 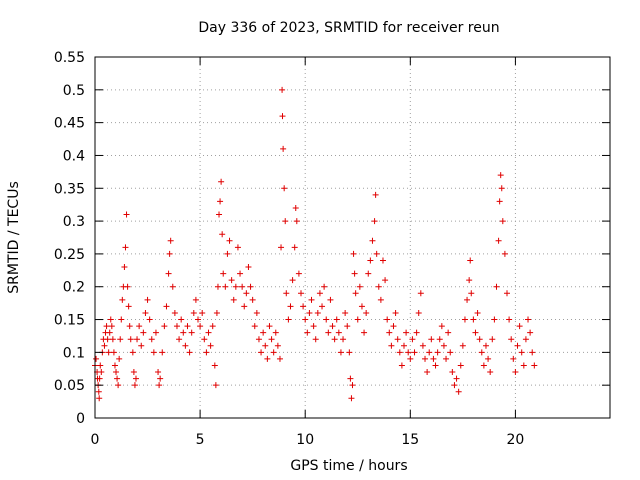 I want to click on y-tick-labels: 0 0.05 0.1 0.15 0.2 0.25 0.3 0.35 0.4 0.45 0.5 0.55, so click(x=69, y=238).